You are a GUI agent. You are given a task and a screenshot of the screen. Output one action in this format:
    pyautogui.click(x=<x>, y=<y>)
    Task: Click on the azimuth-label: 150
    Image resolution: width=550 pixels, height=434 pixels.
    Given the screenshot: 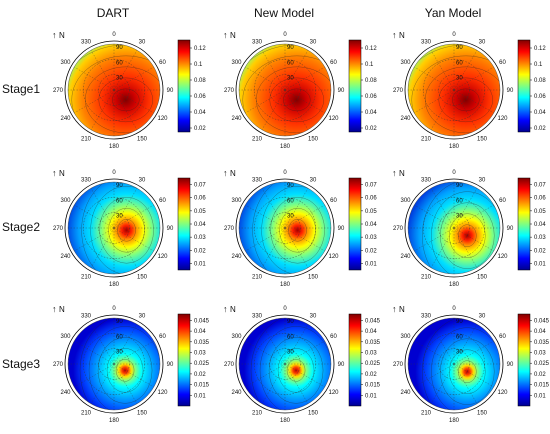 What is the action you would take?
    pyautogui.click(x=482, y=139)
    